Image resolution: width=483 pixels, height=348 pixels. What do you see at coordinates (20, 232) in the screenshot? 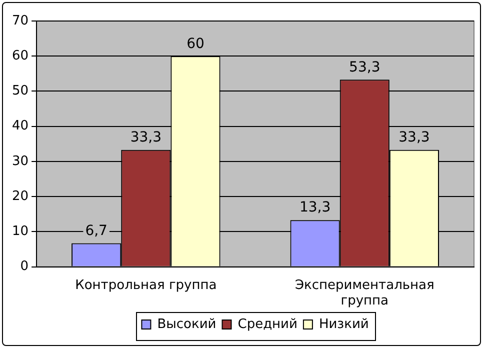
I see `y-tick-label: 10` at bounding box center [20, 232].